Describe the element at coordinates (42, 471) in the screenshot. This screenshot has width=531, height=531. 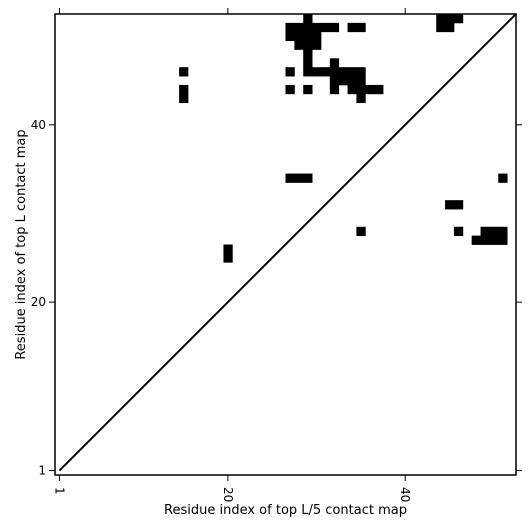
I see `y-tick-label: 1` at that location.